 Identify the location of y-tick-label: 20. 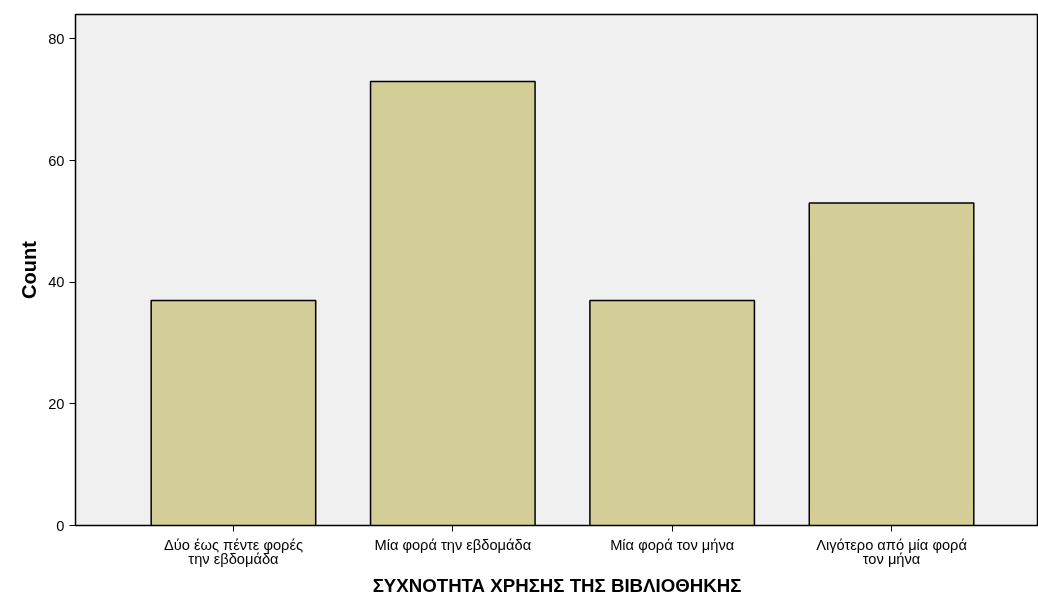
(56, 403).